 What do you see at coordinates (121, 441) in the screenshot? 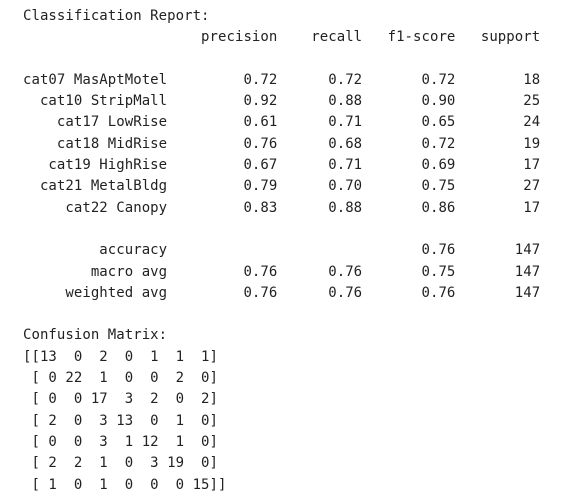
I see `matrix-row: [ 0 0 3 1 12 1 0]` at bounding box center [121, 441].